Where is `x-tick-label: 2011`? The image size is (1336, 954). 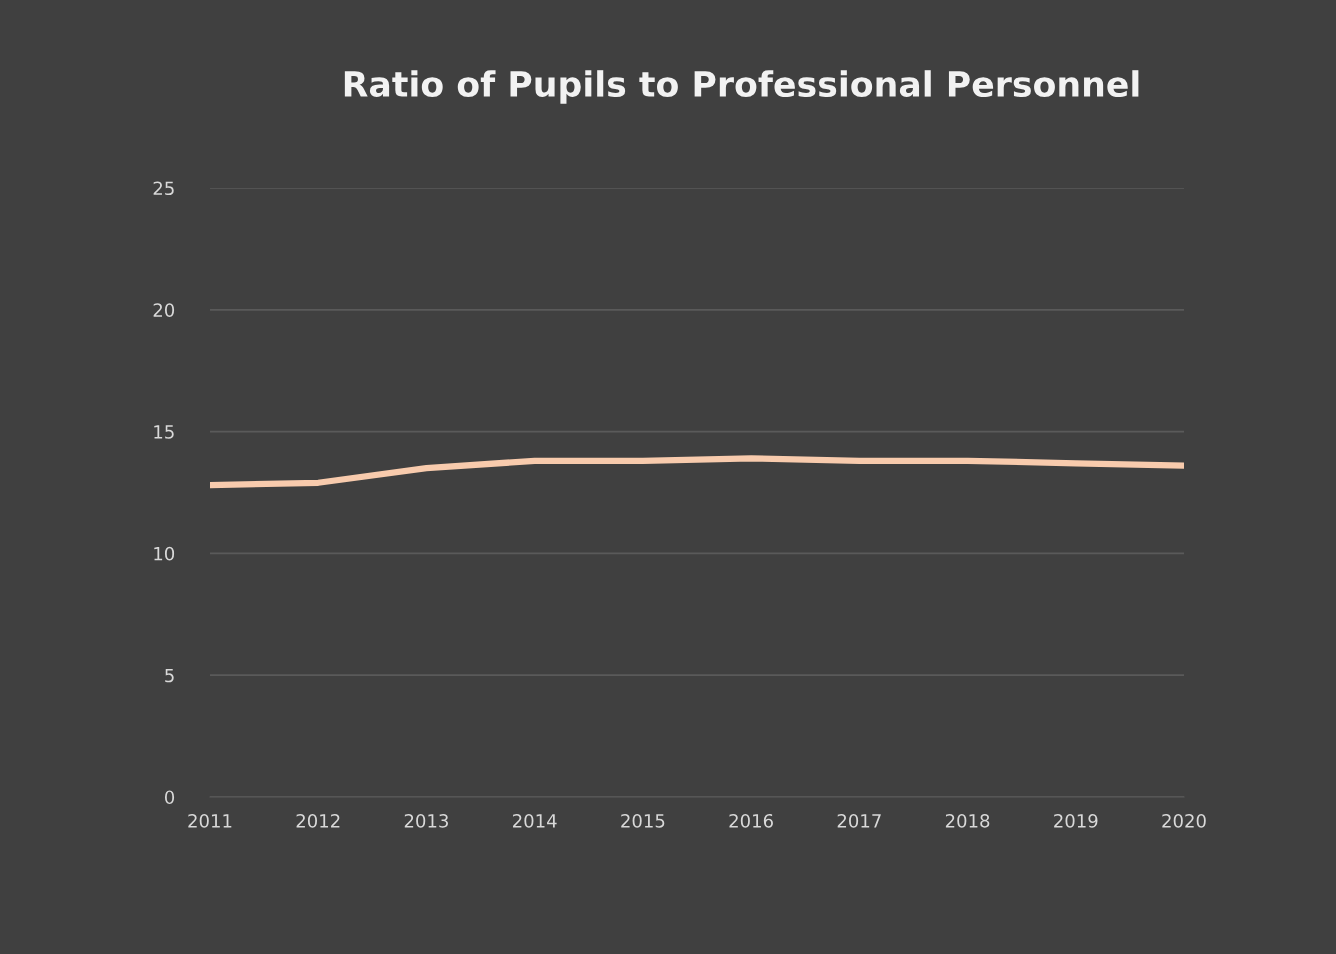
x-tick-label: 2011 is located at coordinates (210, 820).